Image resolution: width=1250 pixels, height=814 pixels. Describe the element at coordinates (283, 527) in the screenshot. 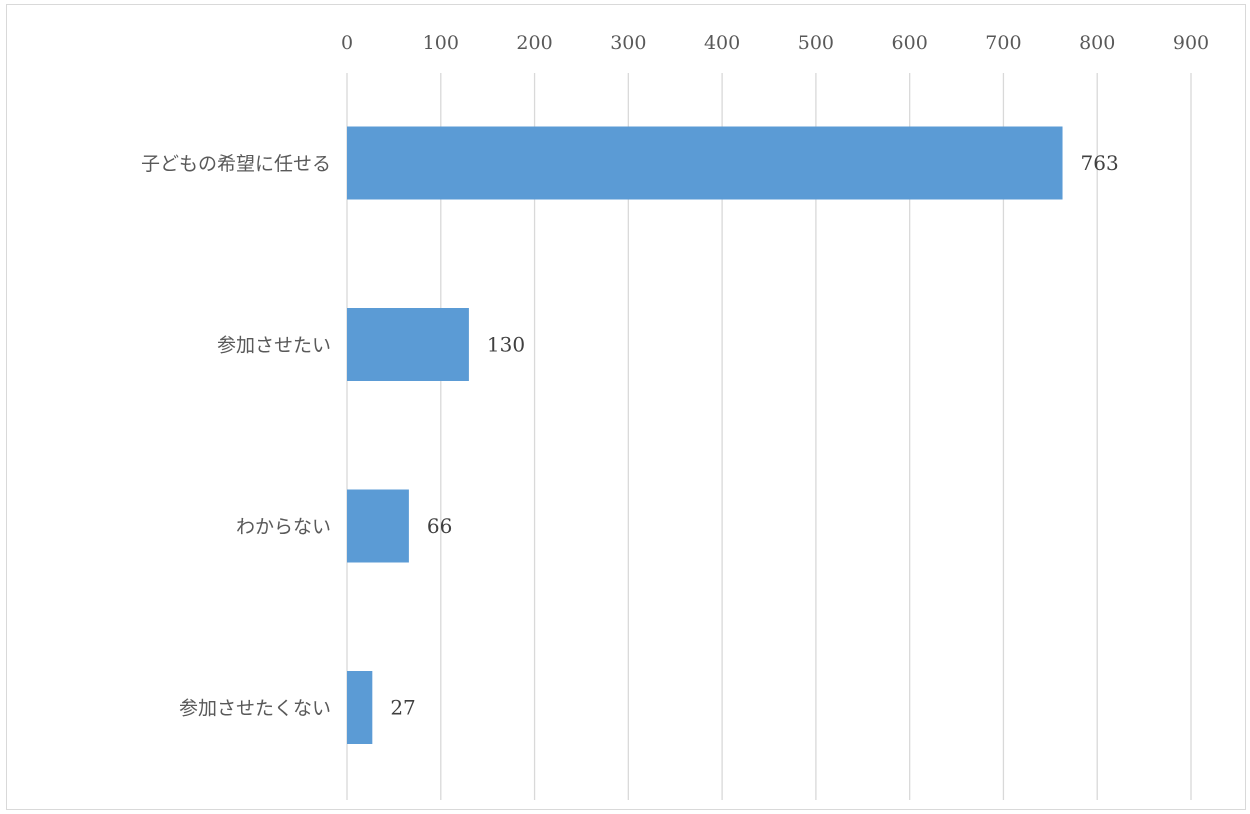

I see `category-label: わからない` at that location.